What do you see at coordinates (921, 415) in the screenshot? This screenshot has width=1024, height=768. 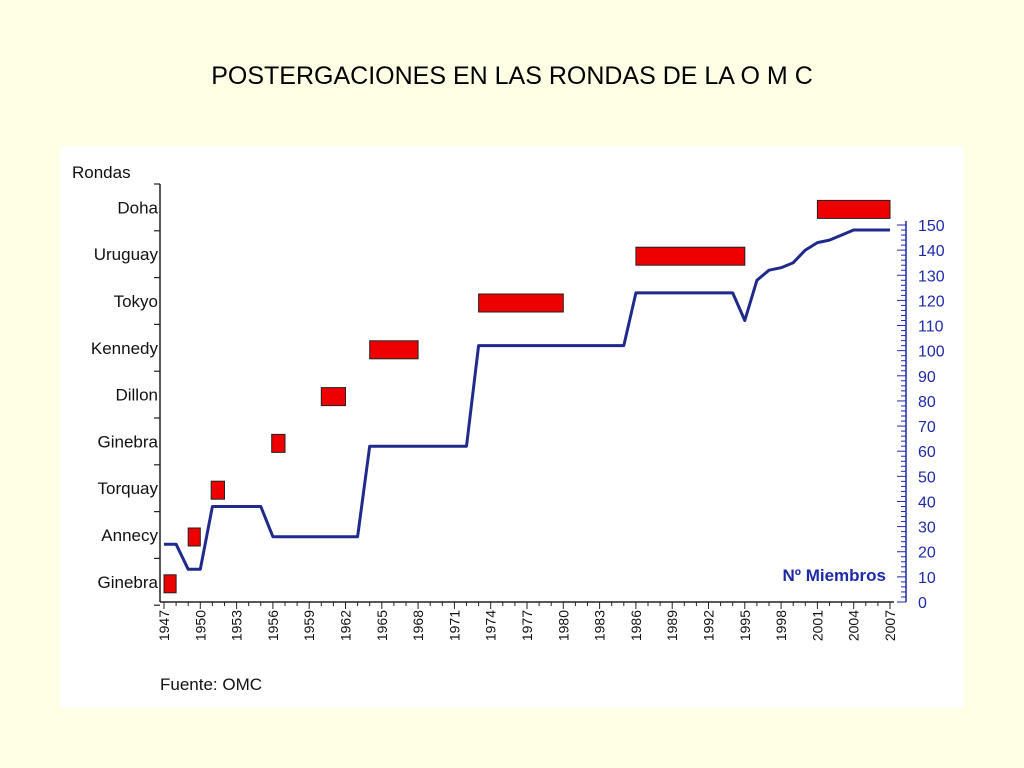 I see `members-axis: 0 10 20 30 40 50 60 70 80 90 100 110 120 130 140 150` at bounding box center [921, 415].